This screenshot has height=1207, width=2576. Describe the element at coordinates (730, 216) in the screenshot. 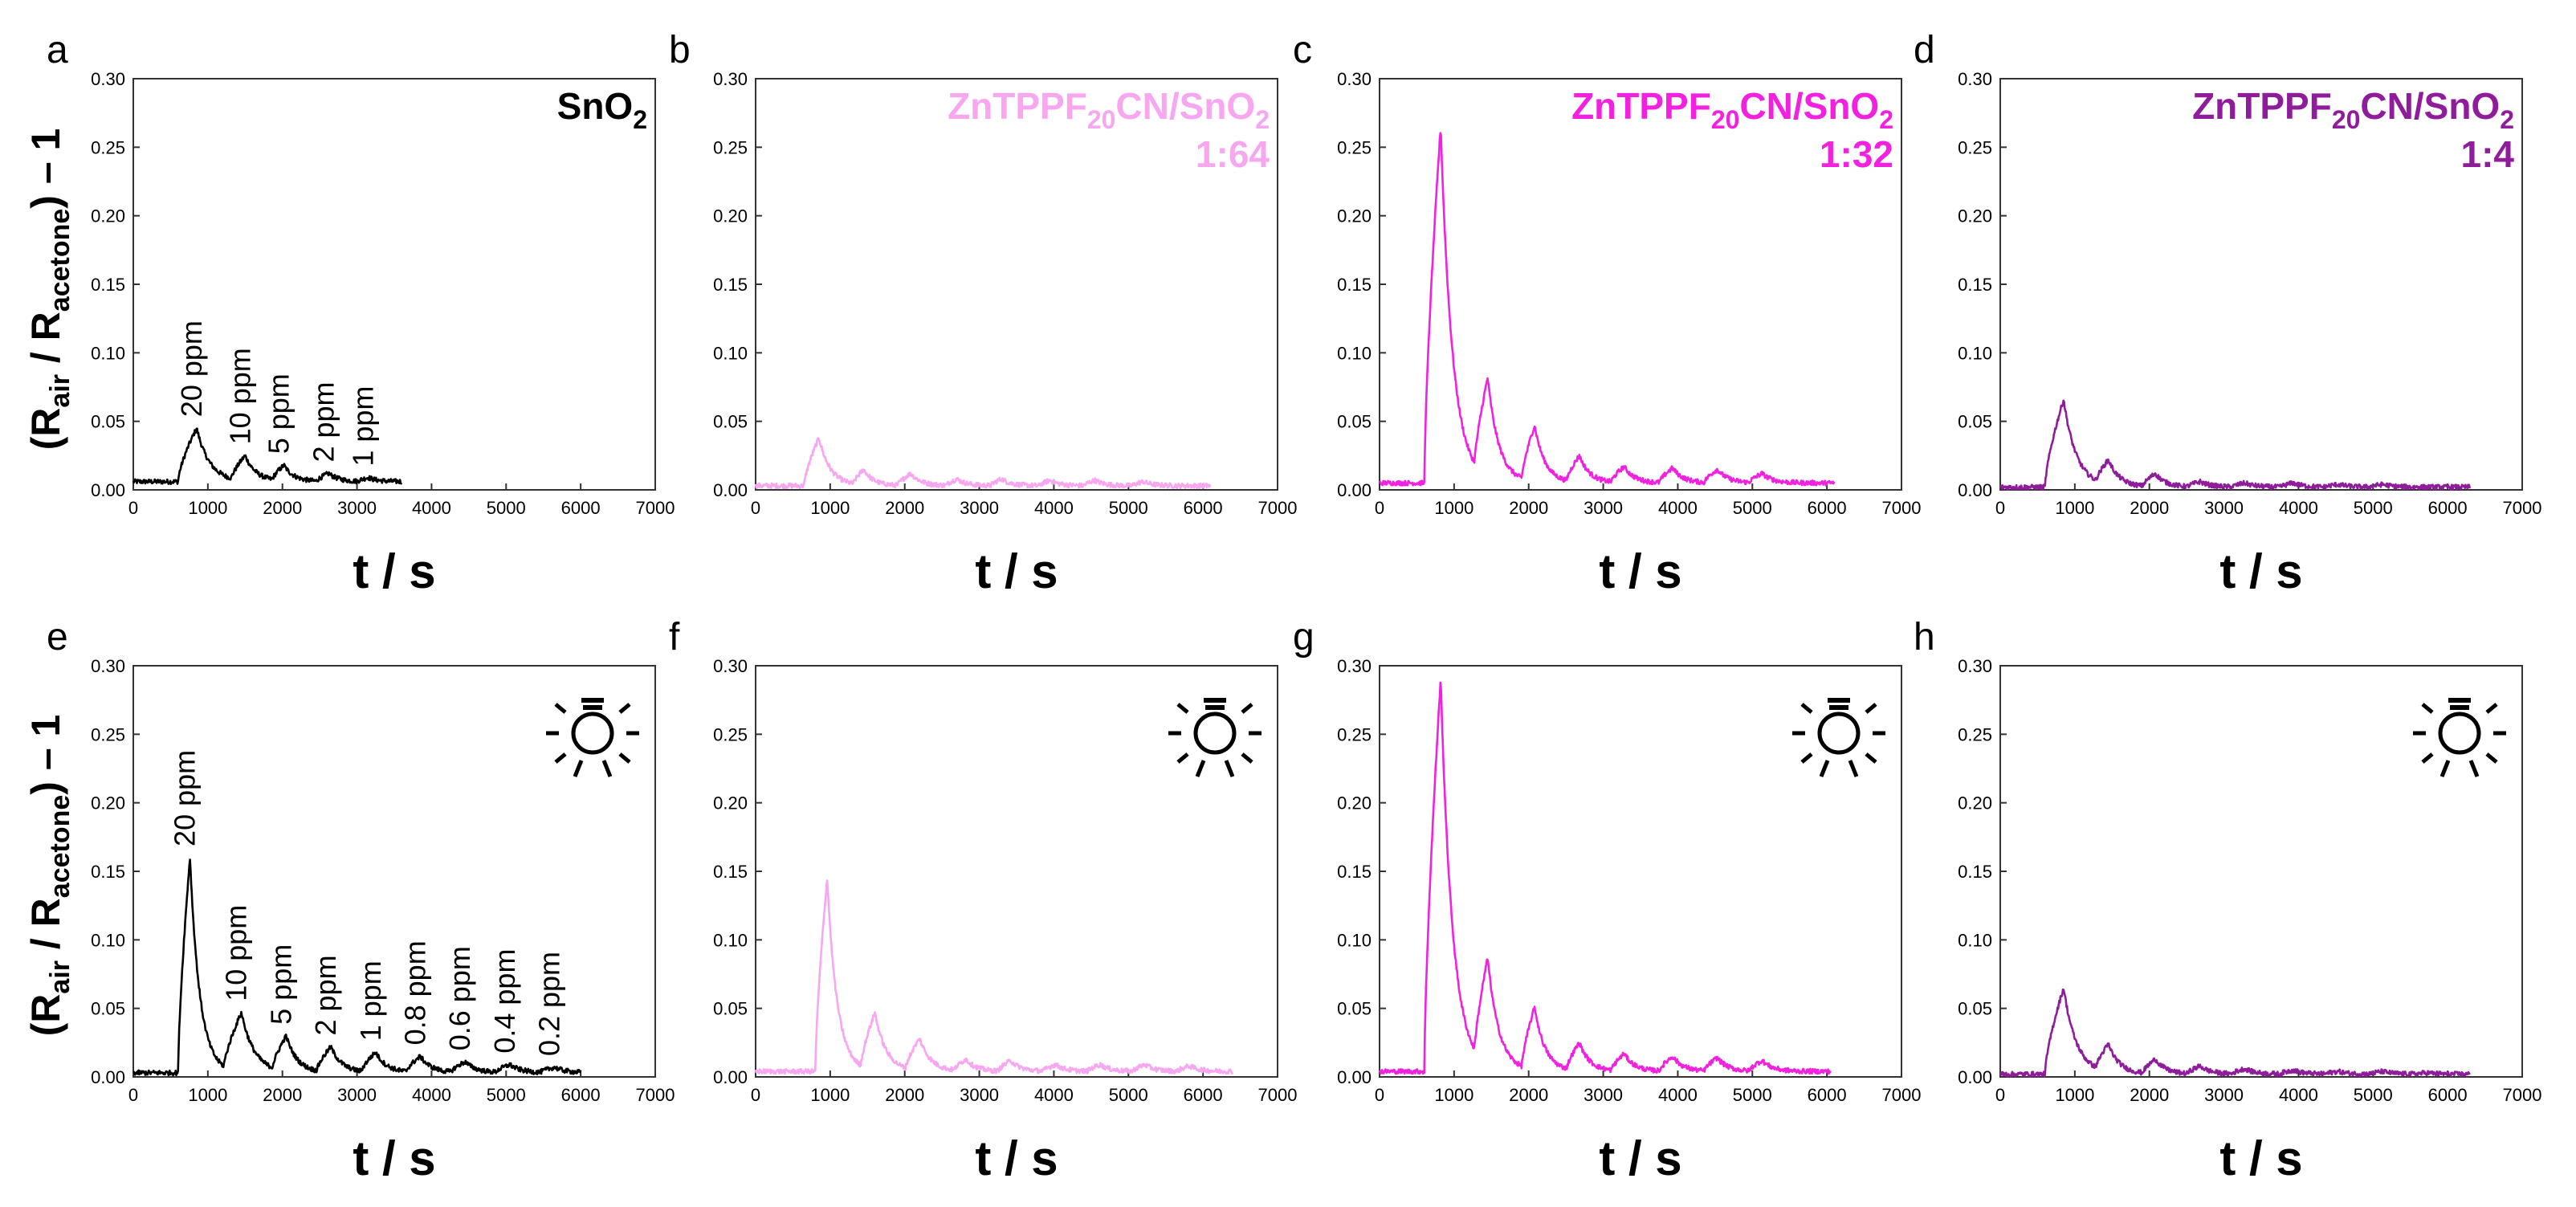

I see `y-tick-label: 0.20` at that location.